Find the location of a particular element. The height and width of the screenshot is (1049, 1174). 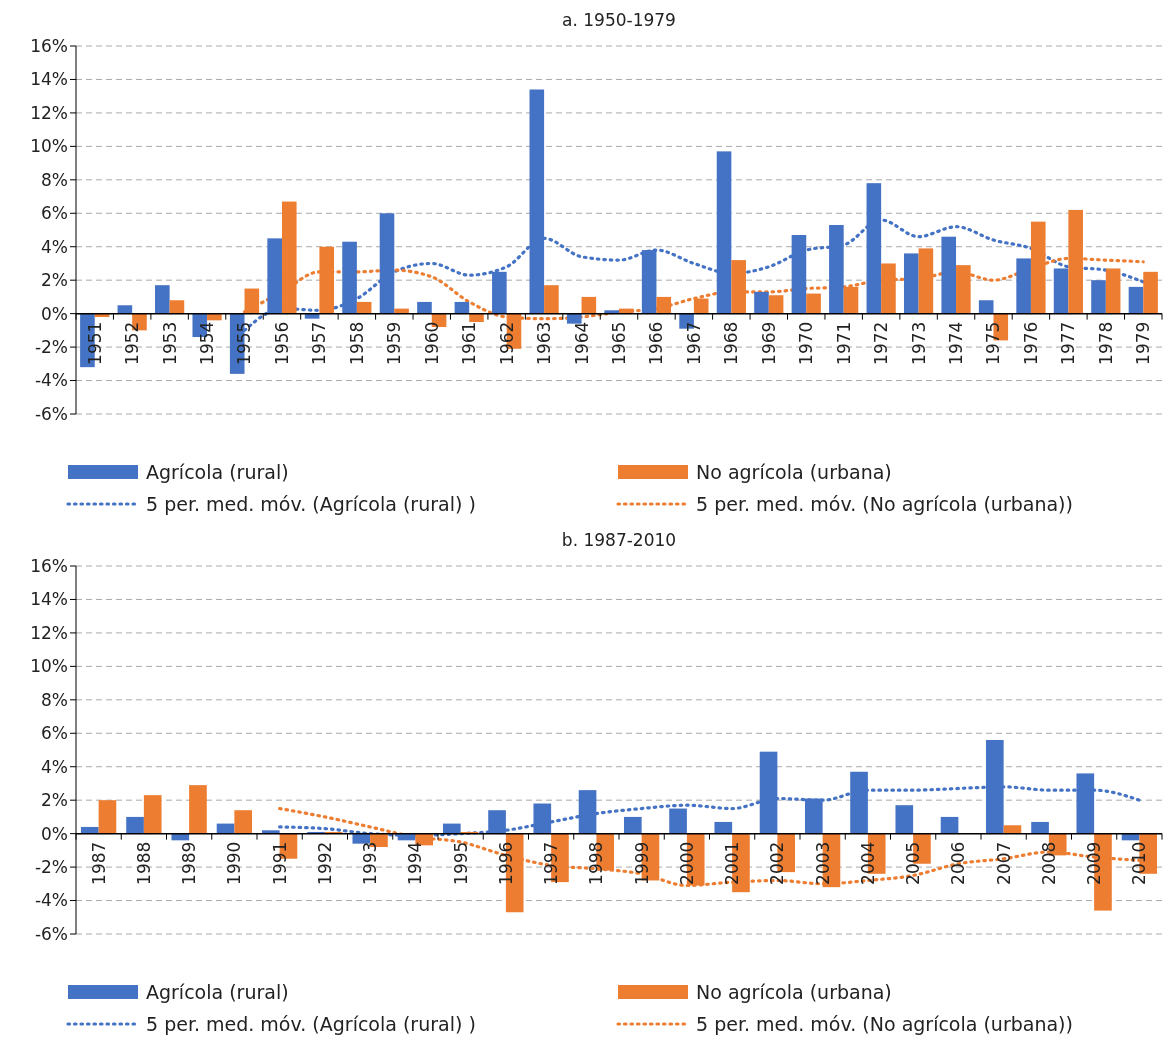

x-tick-label: 1954 is located at coordinates (207, 343).